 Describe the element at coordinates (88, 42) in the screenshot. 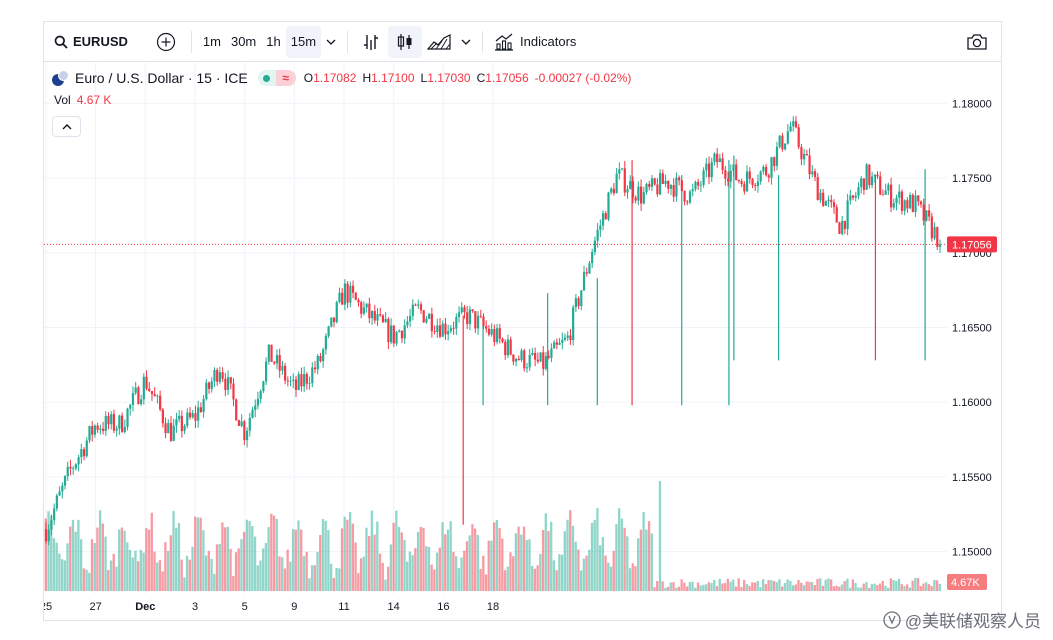

I see `symbol-search-button: EURUSD` at that location.